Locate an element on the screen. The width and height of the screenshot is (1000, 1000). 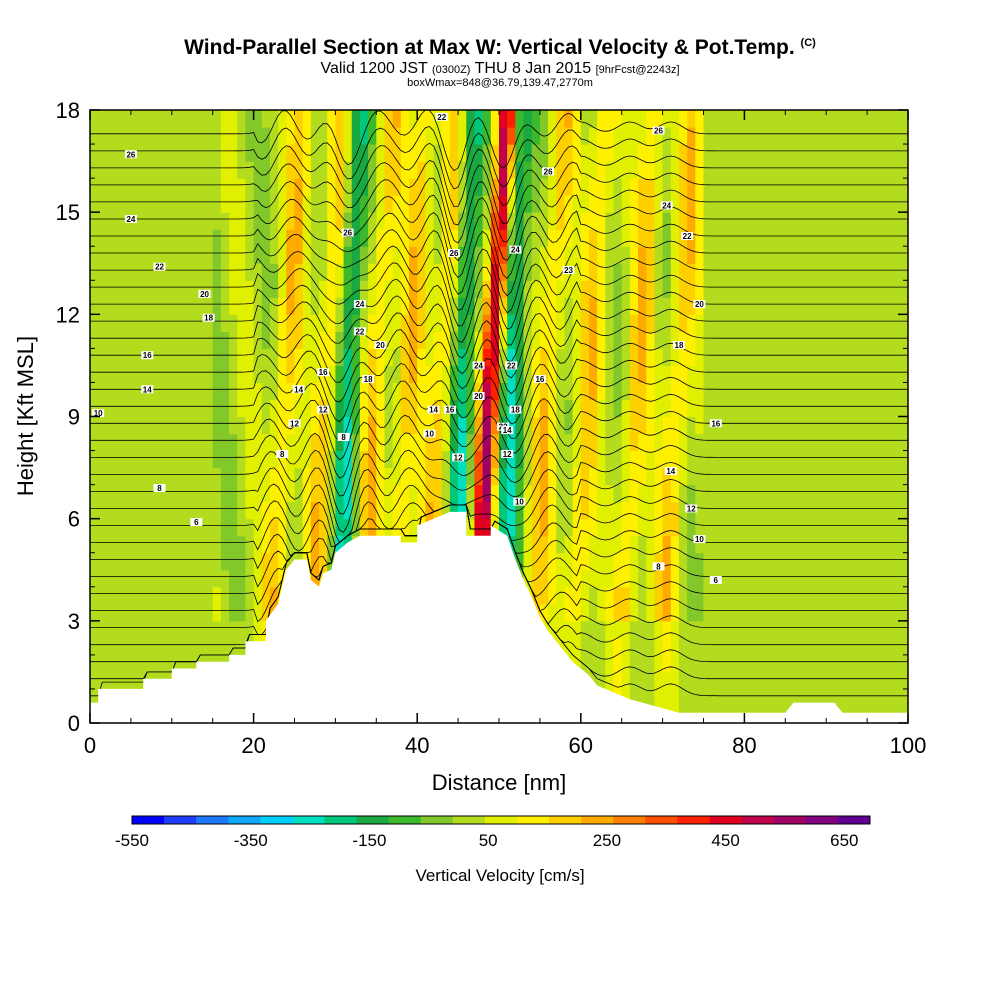
subtitle-utc: (0300Z) is located at coordinates (451, 70).